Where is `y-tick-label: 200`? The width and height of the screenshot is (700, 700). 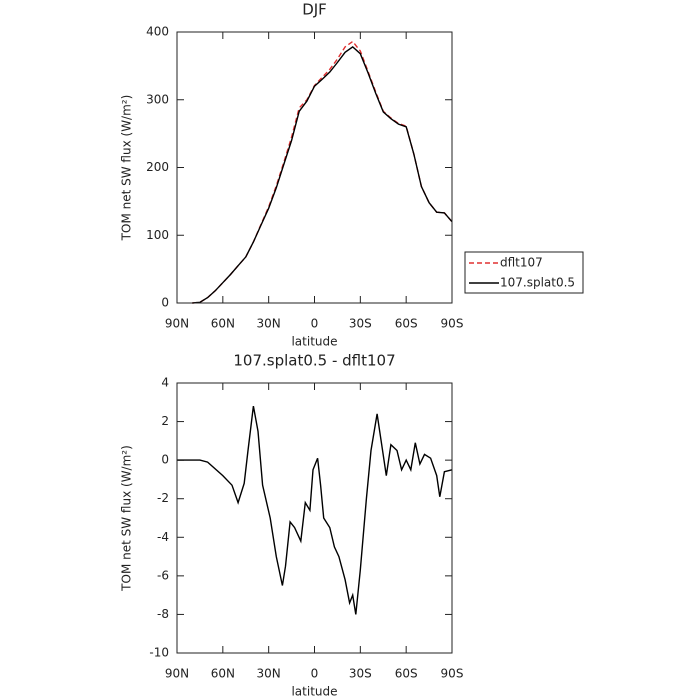
y-tick-label: 200 is located at coordinates (157, 167).